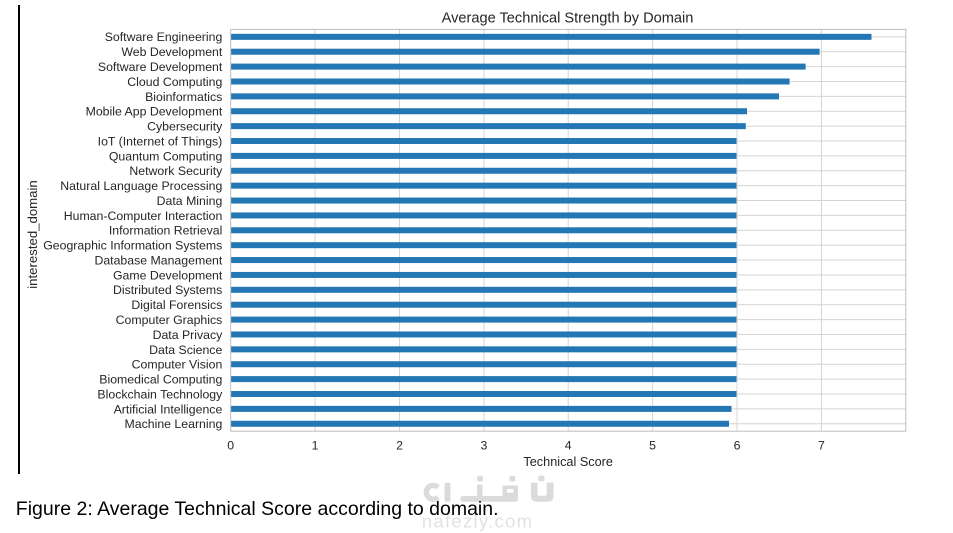 The image size is (953, 533). I want to click on svg-text: Web Development, so click(172, 52).